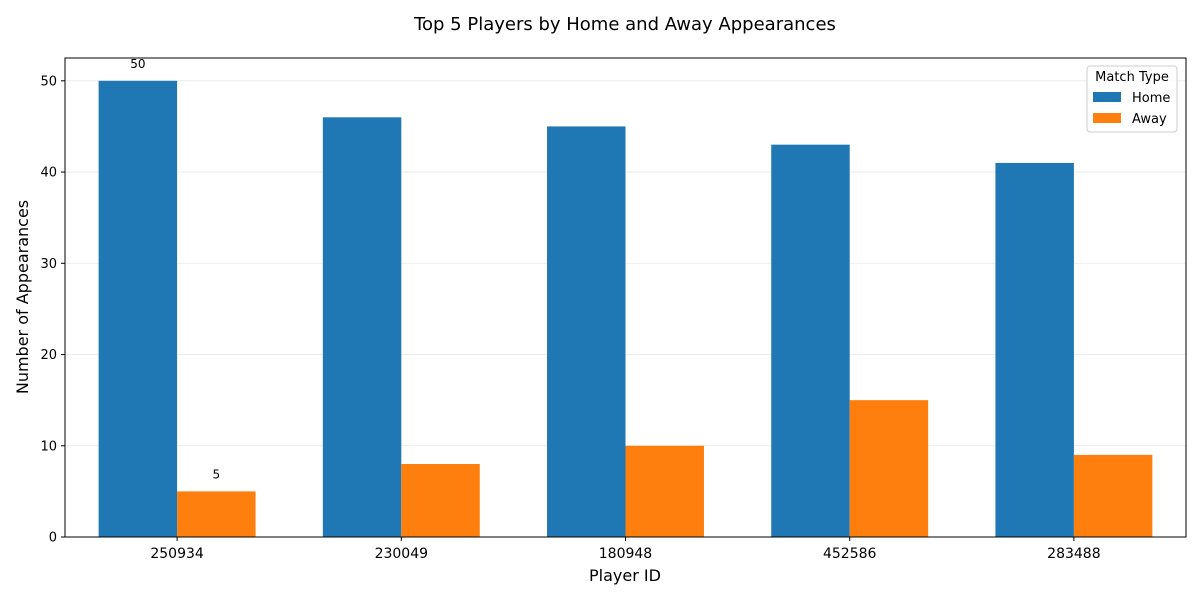 The width and height of the screenshot is (1200, 604). Describe the element at coordinates (48, 264) in the screenshot. I see `y-tick-label: 30` at that location.